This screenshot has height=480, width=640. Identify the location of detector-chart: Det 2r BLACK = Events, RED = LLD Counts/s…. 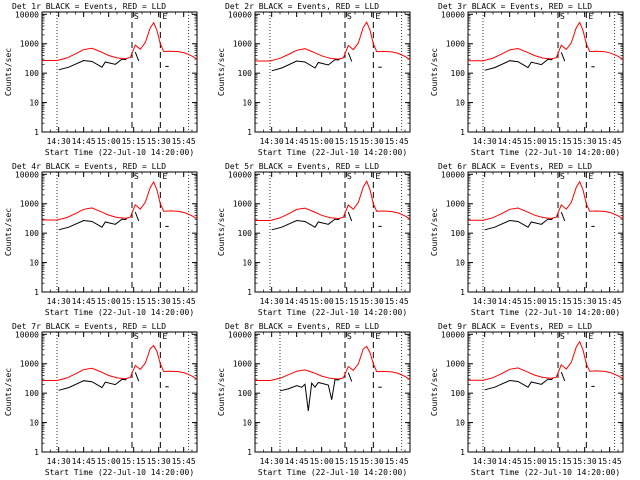
(314, 79).